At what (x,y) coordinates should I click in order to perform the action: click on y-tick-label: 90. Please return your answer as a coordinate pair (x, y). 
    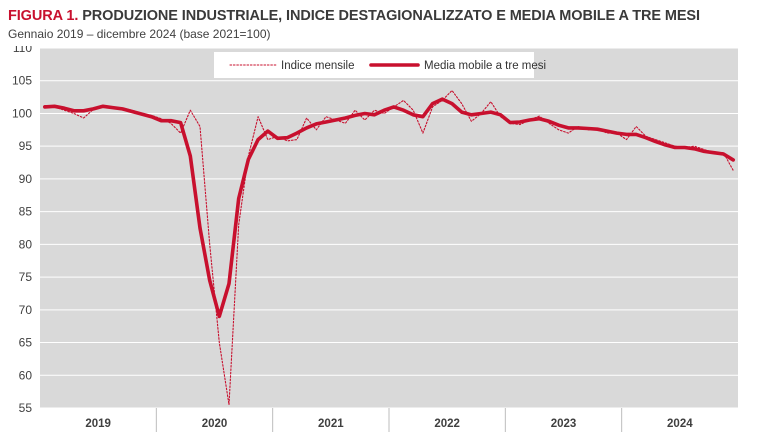
    Looking at the image, I should click on (26, 179).